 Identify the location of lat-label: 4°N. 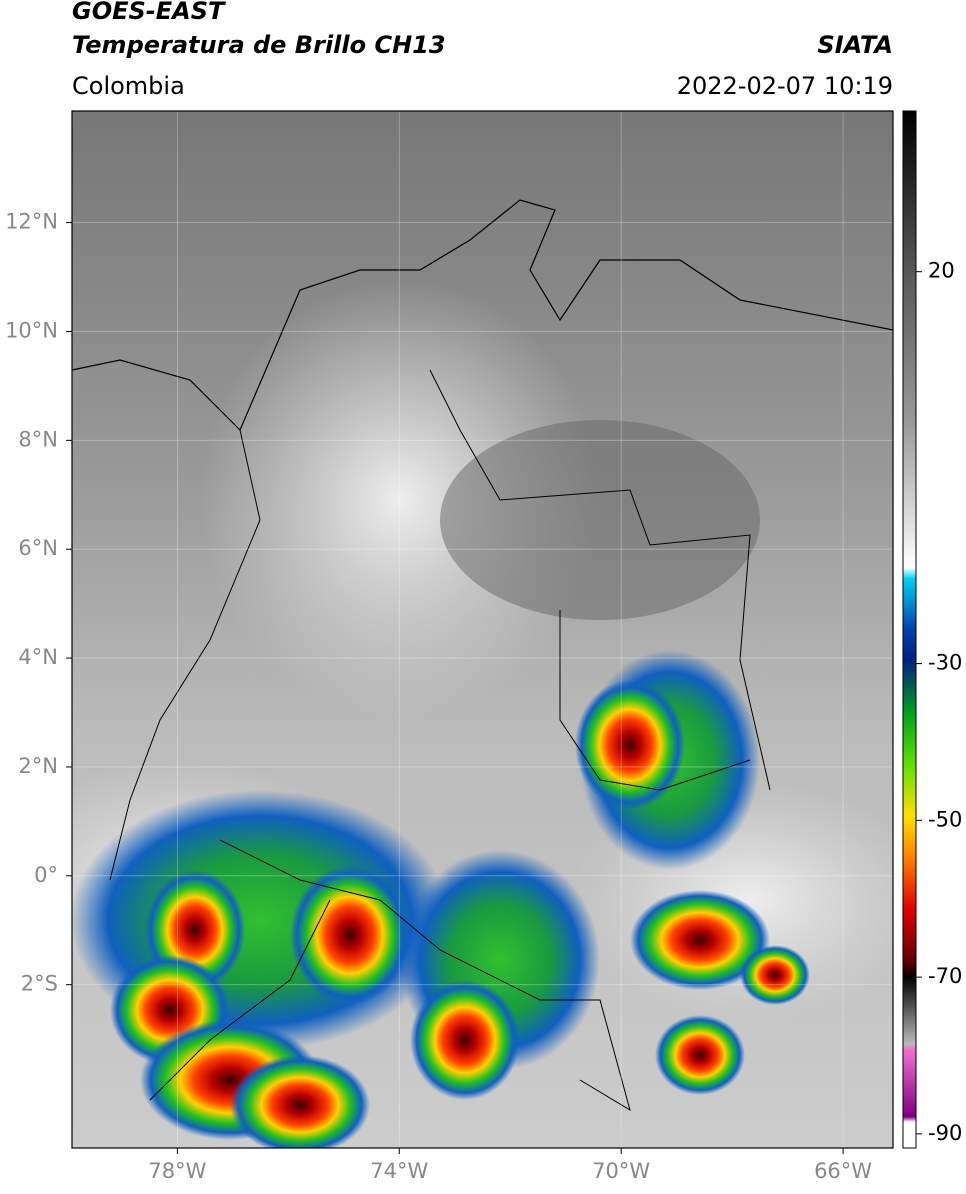
(38, 657).